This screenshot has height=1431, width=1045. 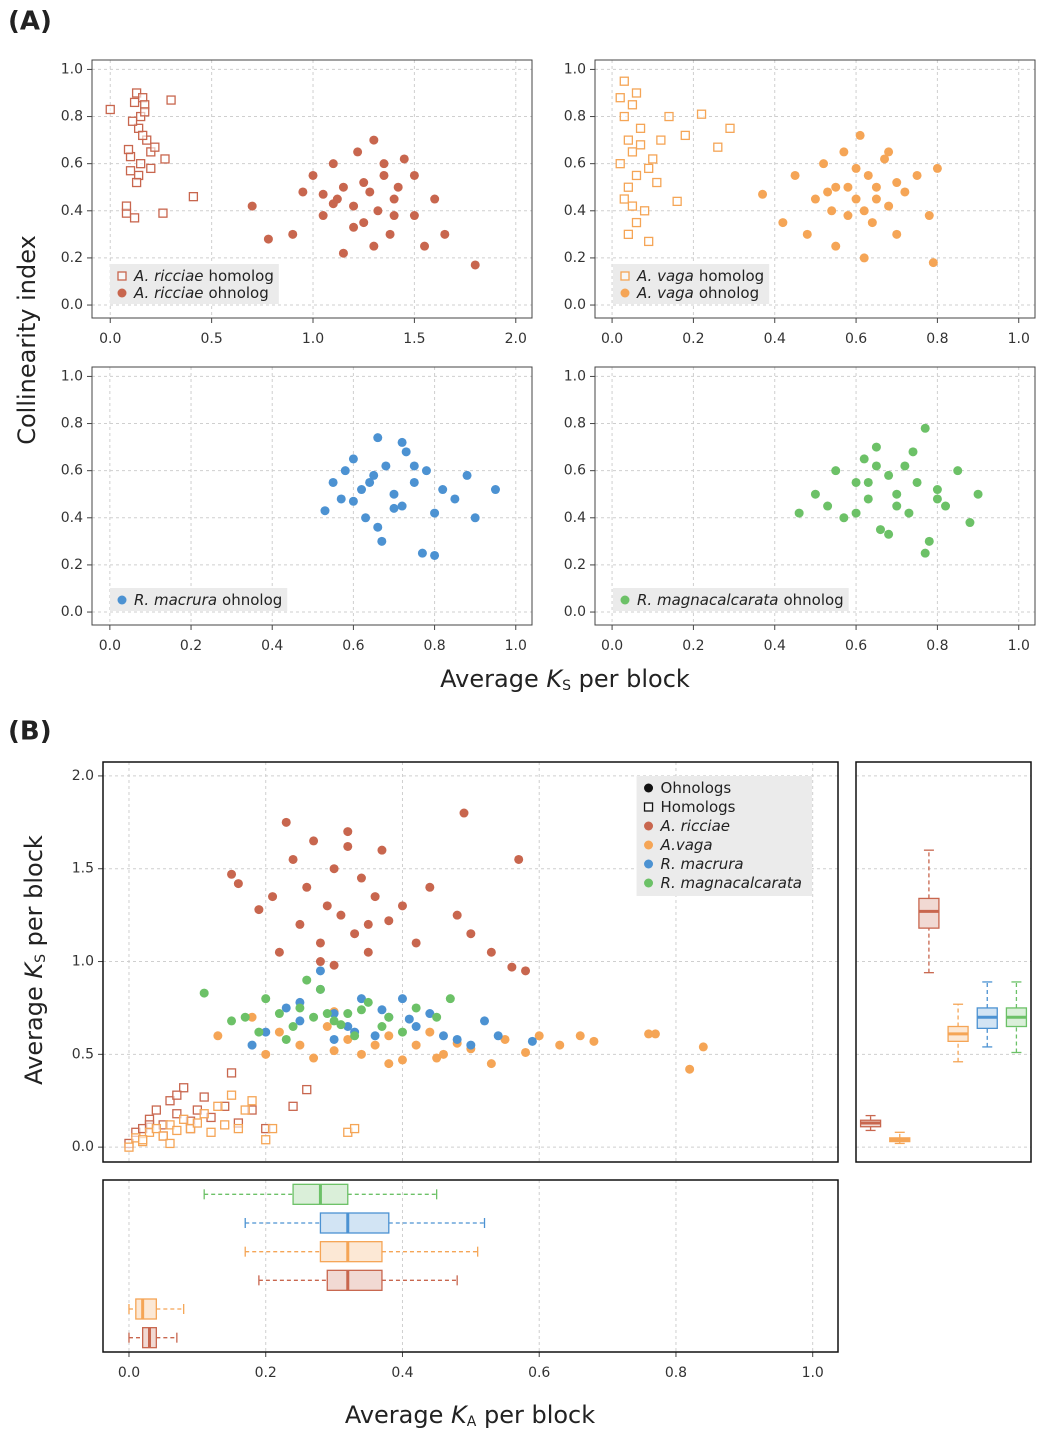 I want to click on x-tick-label: 1.5, so click(x=414, y=339).